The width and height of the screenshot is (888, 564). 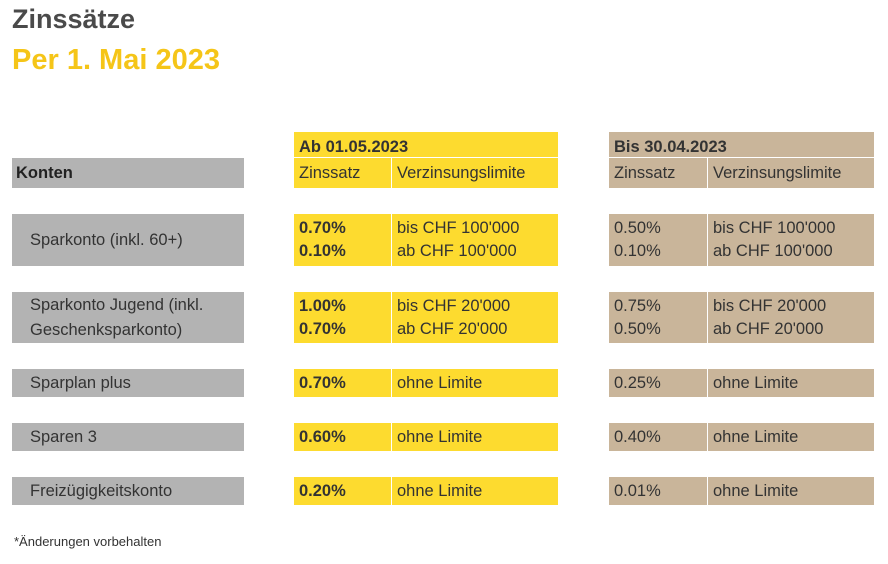 What do you see at coordinates (426, 144) in the screenshot?
I see `new-period-header: Ab 01.05.2023` at bounding box center [426, 144].